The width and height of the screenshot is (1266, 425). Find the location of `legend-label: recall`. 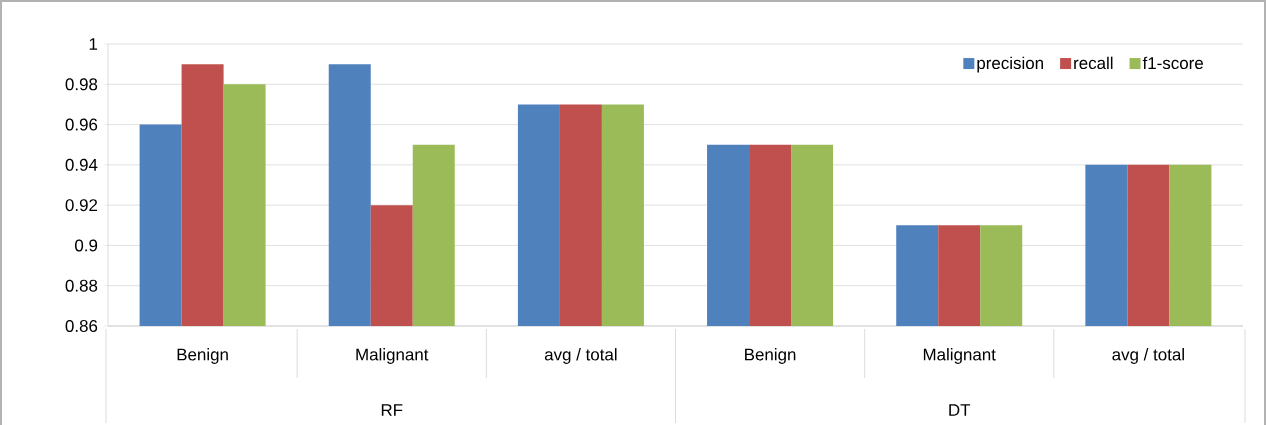

legend-label: recall is located at coordinates (1093, 63).